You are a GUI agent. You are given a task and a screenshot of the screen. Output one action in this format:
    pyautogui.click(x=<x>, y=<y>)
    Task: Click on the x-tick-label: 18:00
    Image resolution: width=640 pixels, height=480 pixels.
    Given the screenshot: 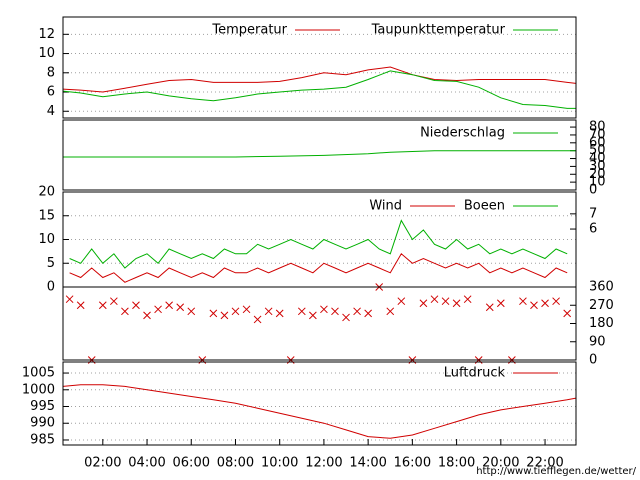 What is the action you would take?
    pyautogui.click(x=456, y=463)
    